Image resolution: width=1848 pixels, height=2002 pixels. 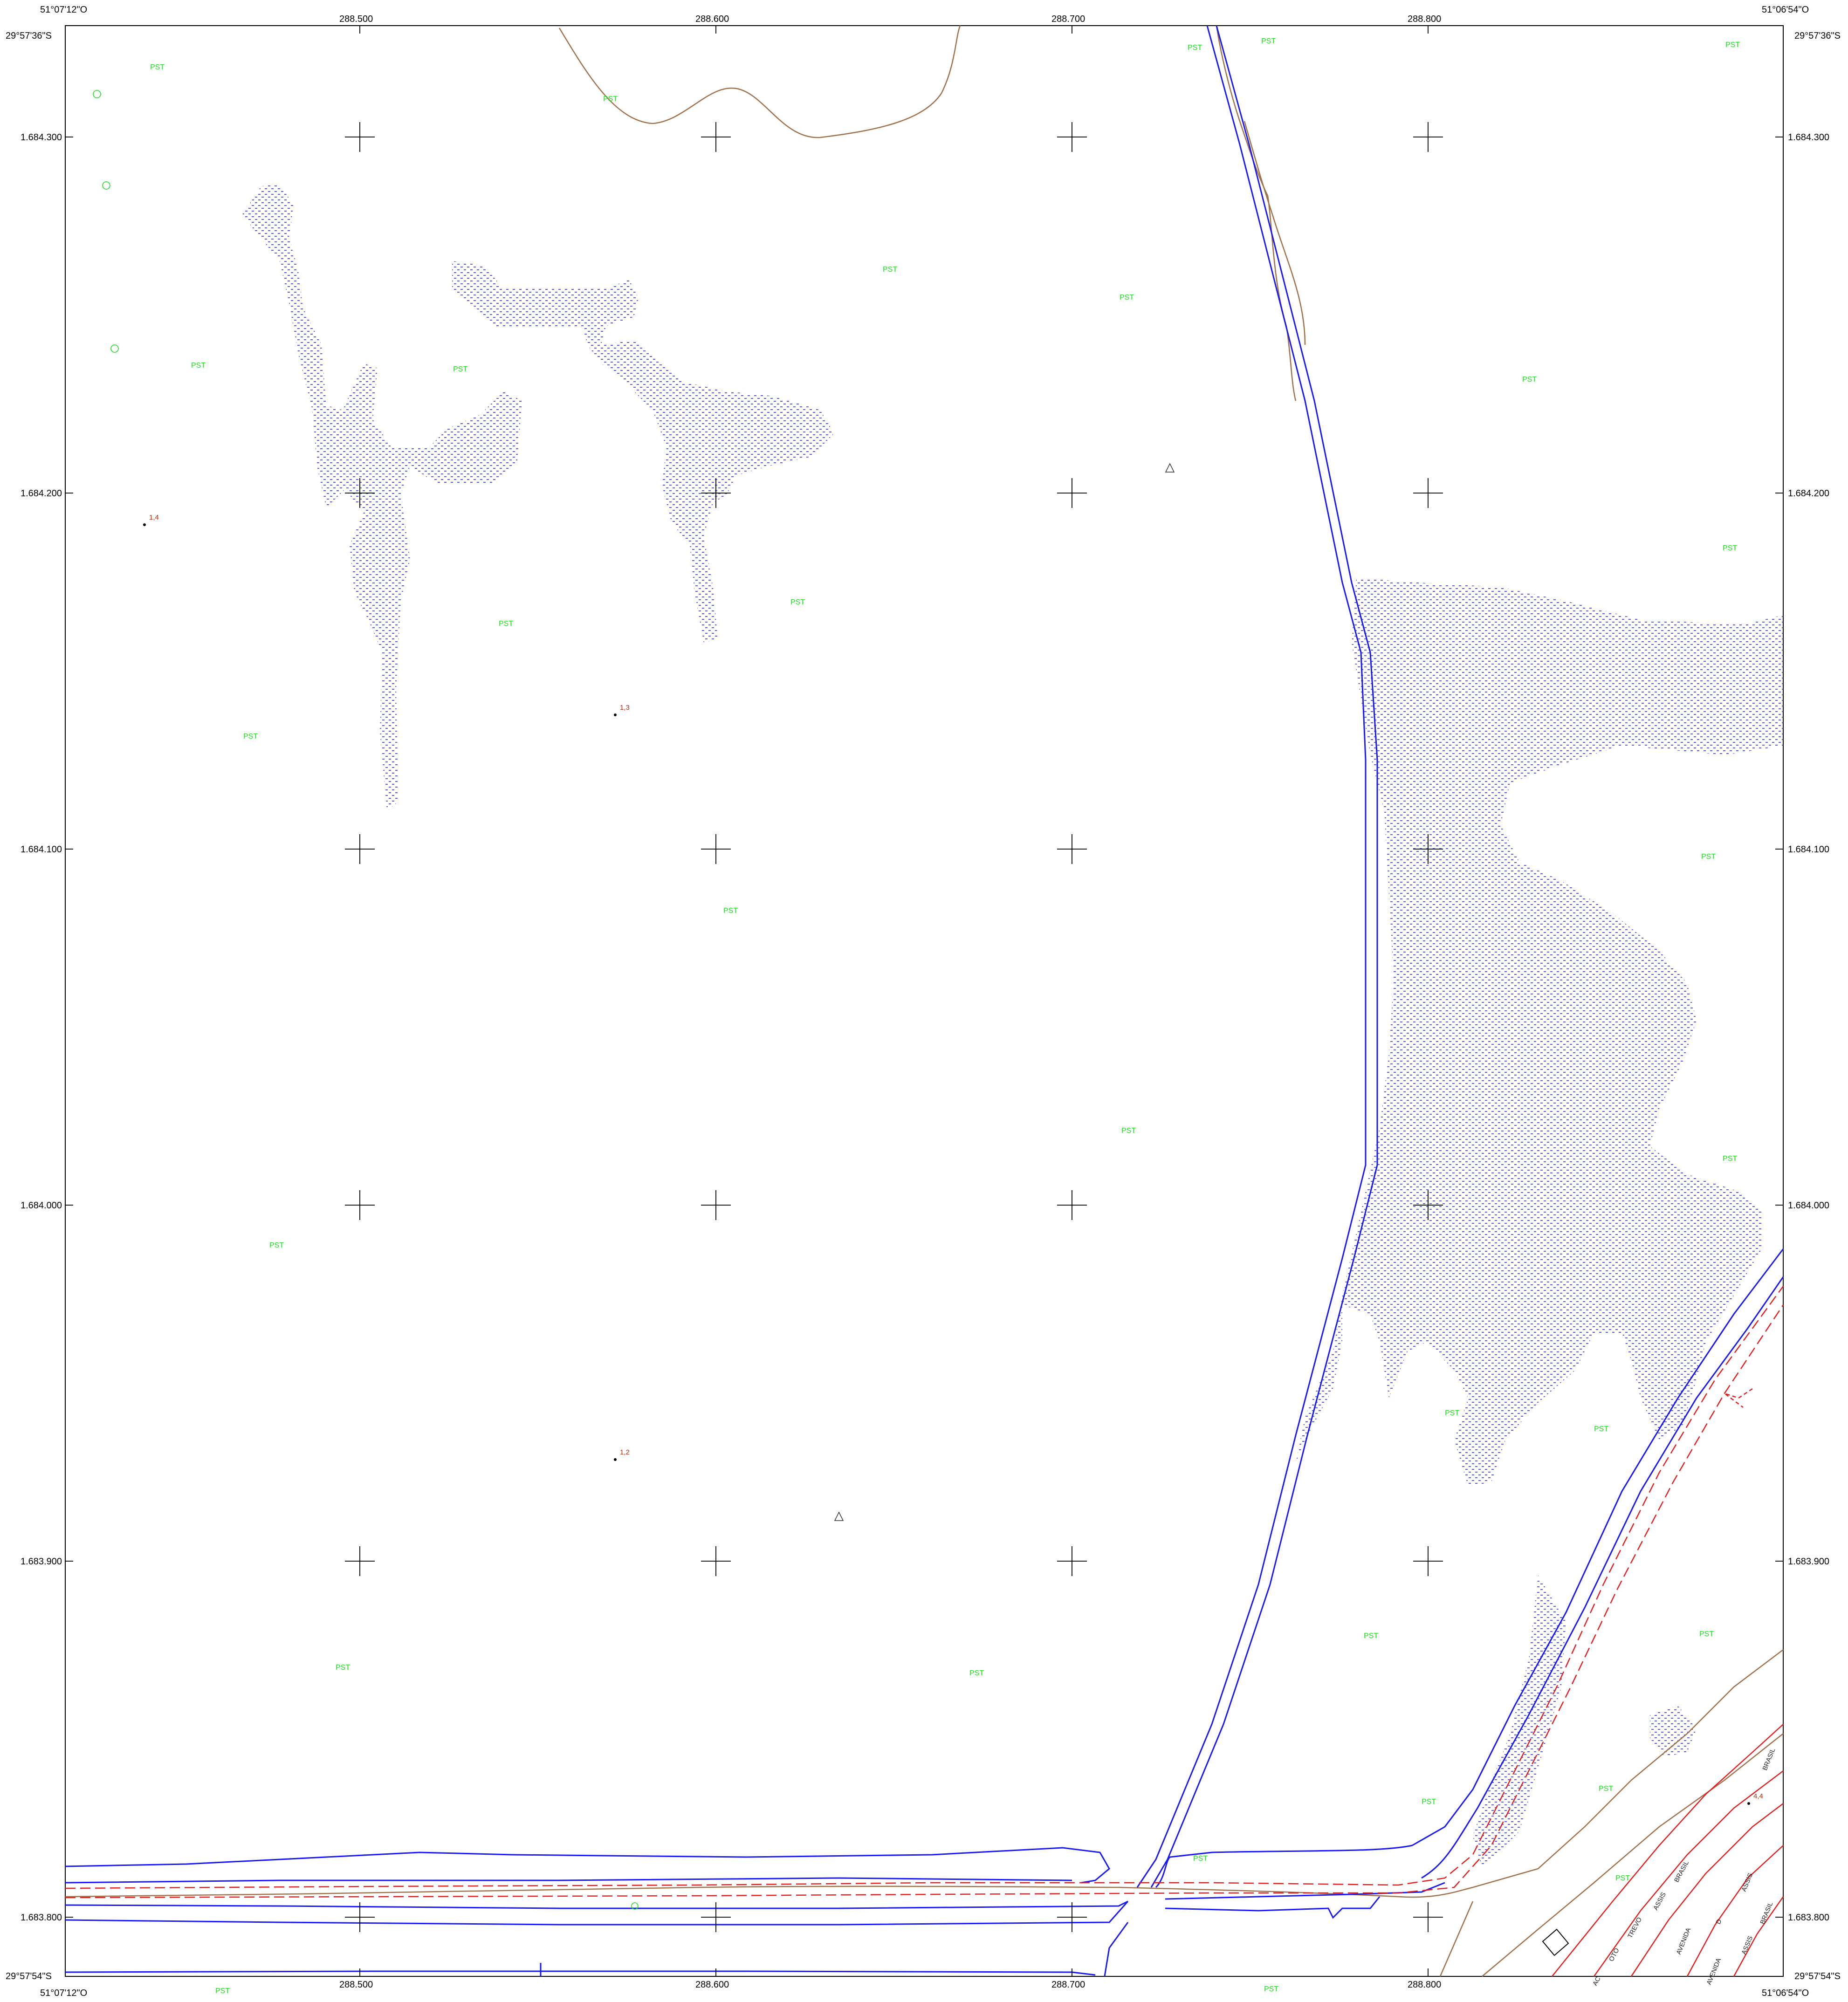 What do you see at coordinates (538, 498) in the screenshot?
I see `marsh-areas` at bounding box center [538, 498].